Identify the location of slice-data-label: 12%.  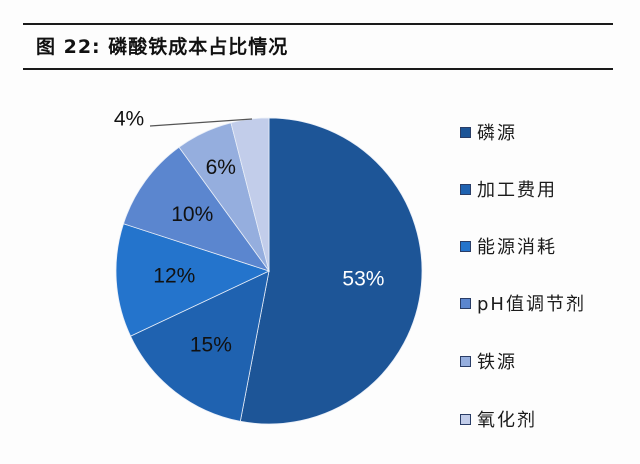
(174, 276).